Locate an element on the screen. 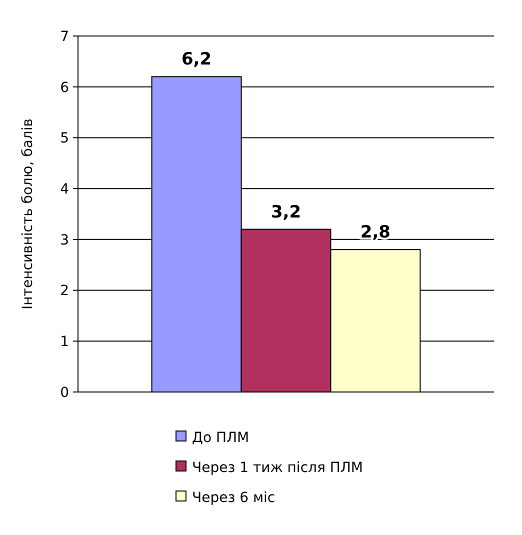 This screenshot has width=522, height=535. y-tick-label: 7 is located at coordinates (64, 36).